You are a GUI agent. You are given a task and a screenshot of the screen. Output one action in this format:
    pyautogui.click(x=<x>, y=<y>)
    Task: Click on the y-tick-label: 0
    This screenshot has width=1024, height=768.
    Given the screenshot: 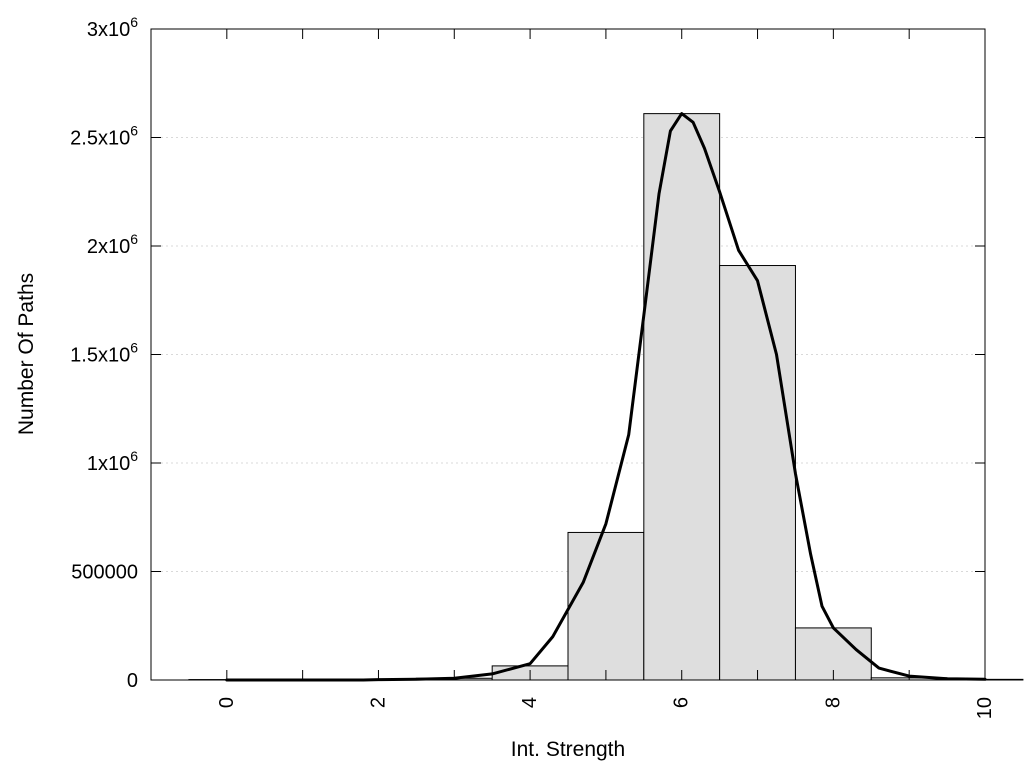 What is the action you would take?
    pyautogui.click(x=132, y=681)
    